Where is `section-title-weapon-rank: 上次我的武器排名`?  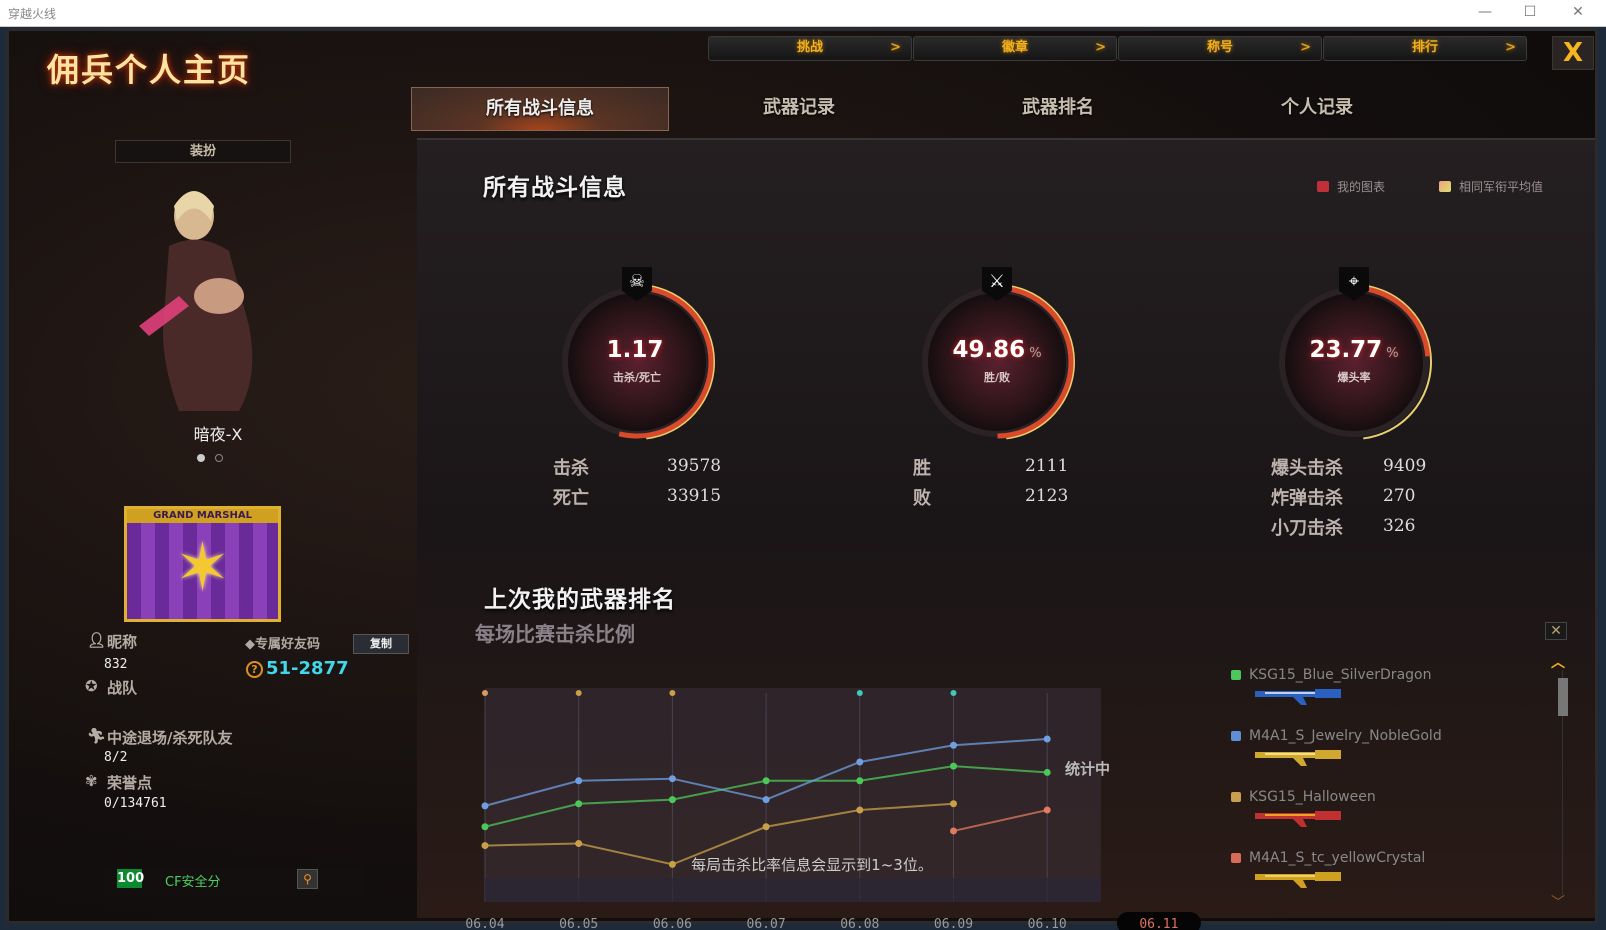 section-title-weapon-rank: 上次我的武器排名 is located at coordinates (580, 600).